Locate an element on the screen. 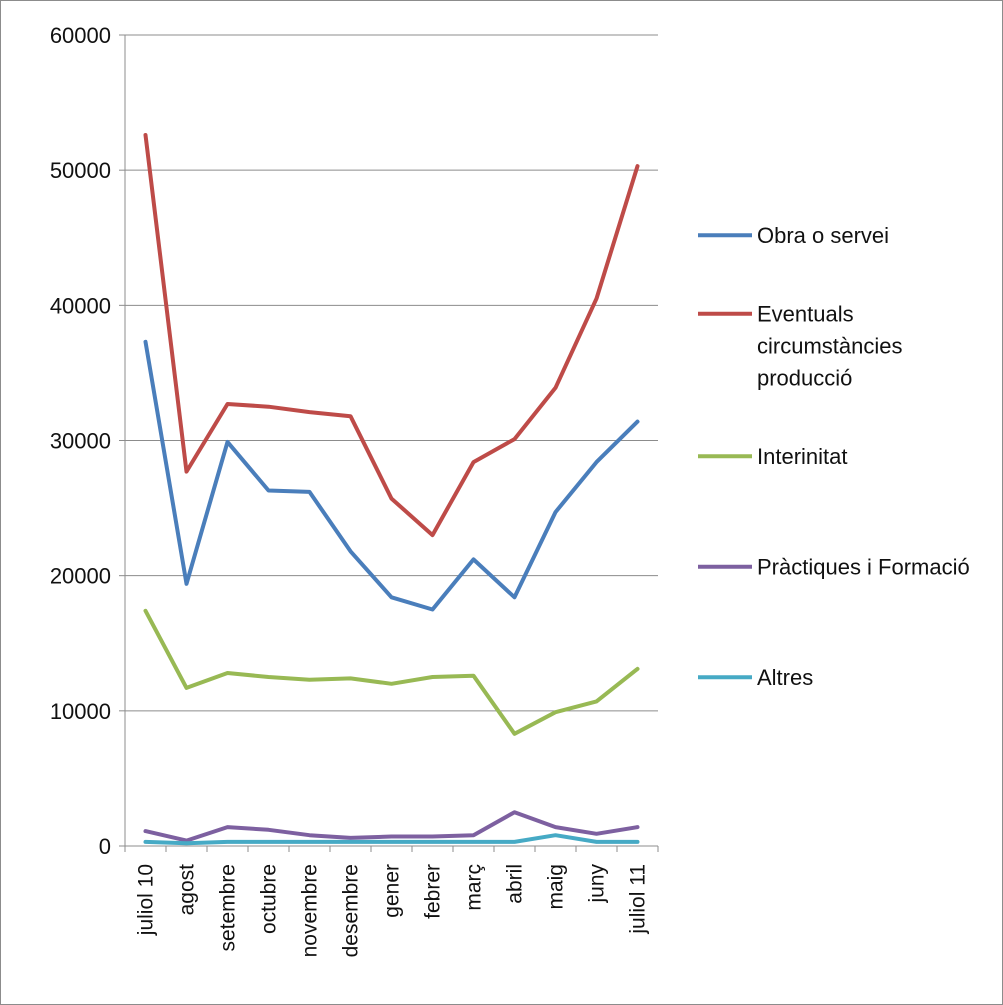 Image resolution: width=1003 pixels, height=1005 pixels. legend-label: Altres is located at coordinates (785, 677).